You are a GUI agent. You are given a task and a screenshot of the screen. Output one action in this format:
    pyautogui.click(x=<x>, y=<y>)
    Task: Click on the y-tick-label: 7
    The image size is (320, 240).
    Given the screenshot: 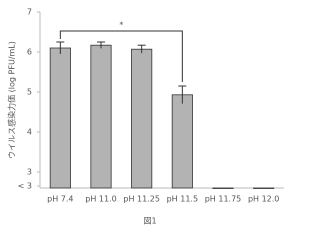 What is the action you would take?
    pyautogui.click(x=29, y=12)
    